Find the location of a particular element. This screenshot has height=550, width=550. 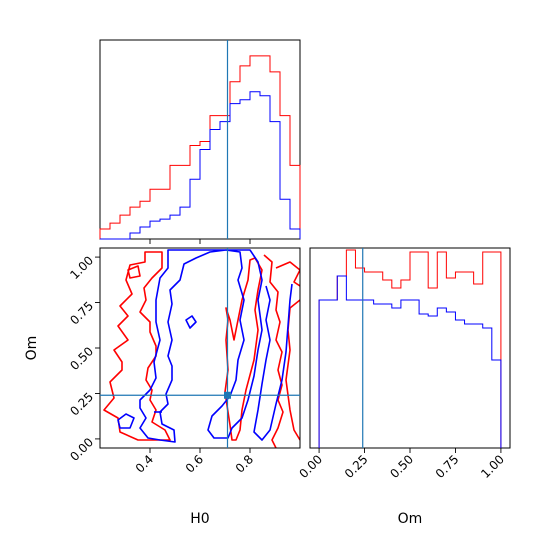

joint-truth-marker is located at coordinates (227, 395).